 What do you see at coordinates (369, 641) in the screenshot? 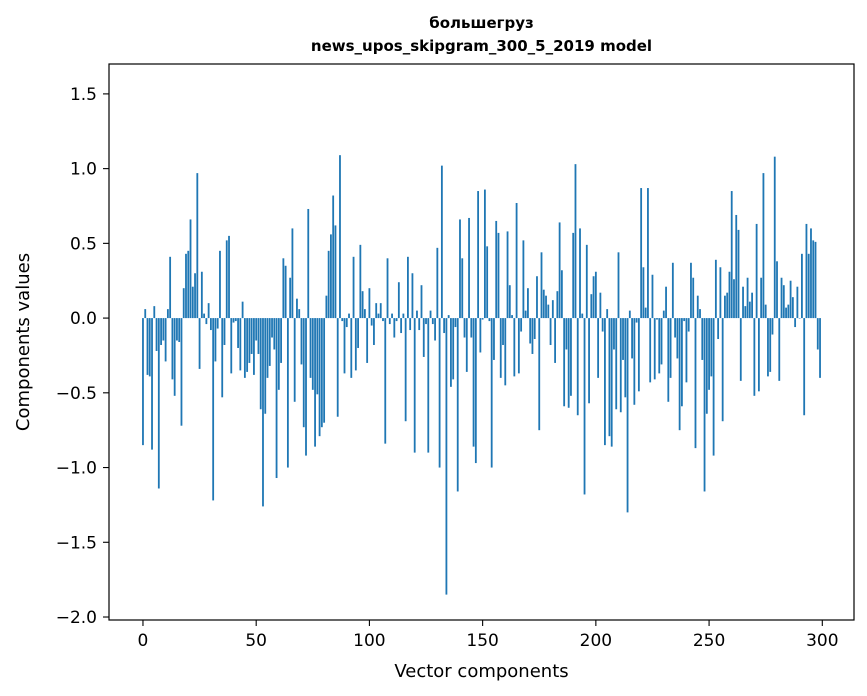
I see `x-tick-label: 100` at bounding box center [369, 641].